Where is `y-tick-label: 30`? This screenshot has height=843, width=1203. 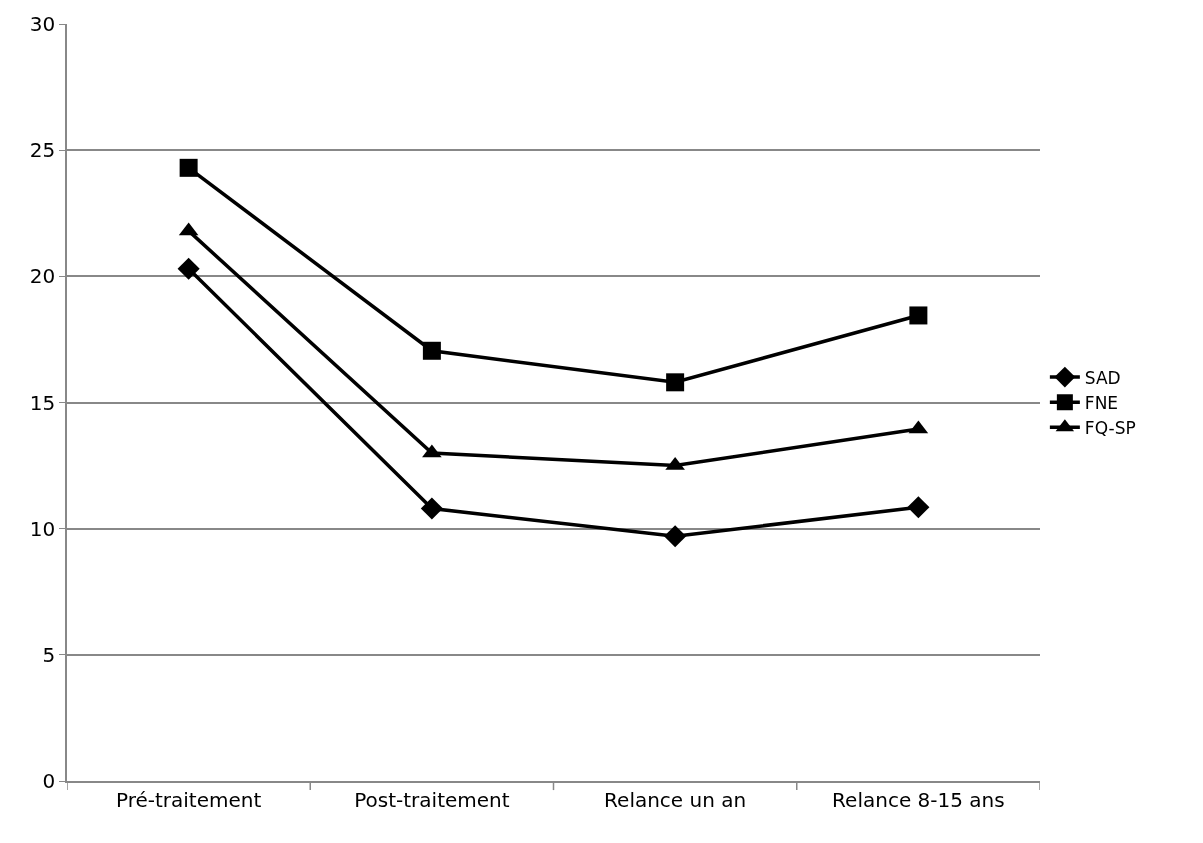
y-tick-label: 30 is located at coordinates (42, 24).